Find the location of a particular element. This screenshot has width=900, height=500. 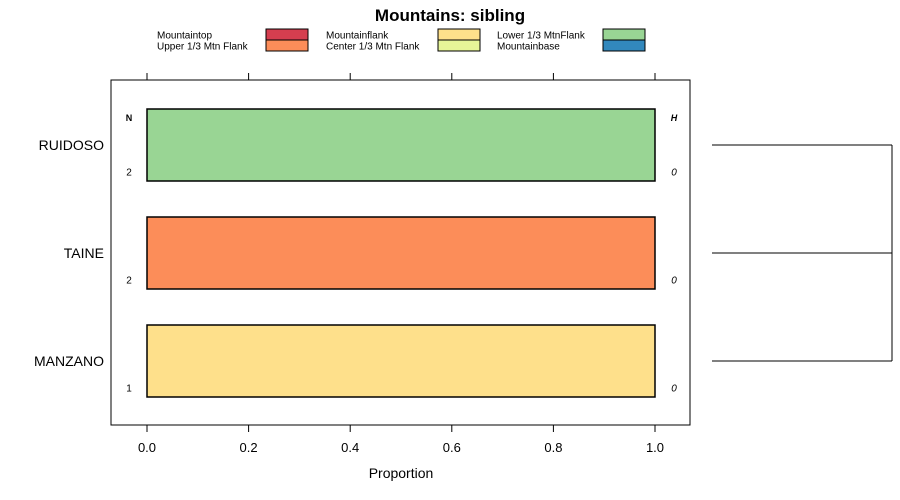

legend-label: Mountainflank is located at coordinates (357, 36).